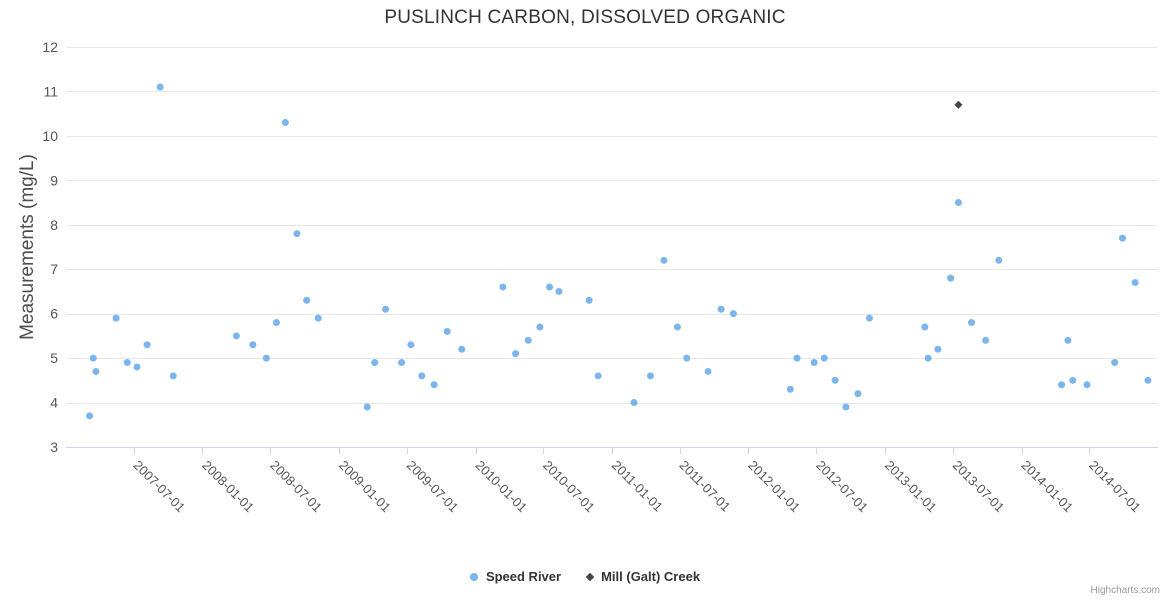 This screenshot has height=600, width=1170. Describe the element at coordinates (296, 487) in the screenshot. I see `x-tick-label: 2008-07-01` at that location.